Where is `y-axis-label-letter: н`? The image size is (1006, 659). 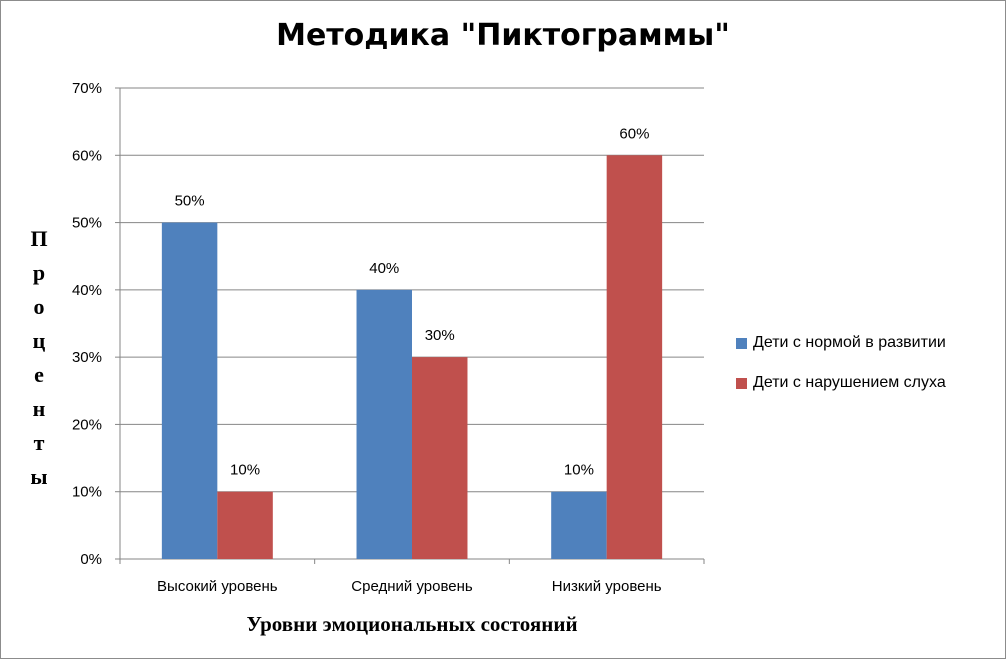 y-axis-label-letter: н is located at coordinates (39, 408).